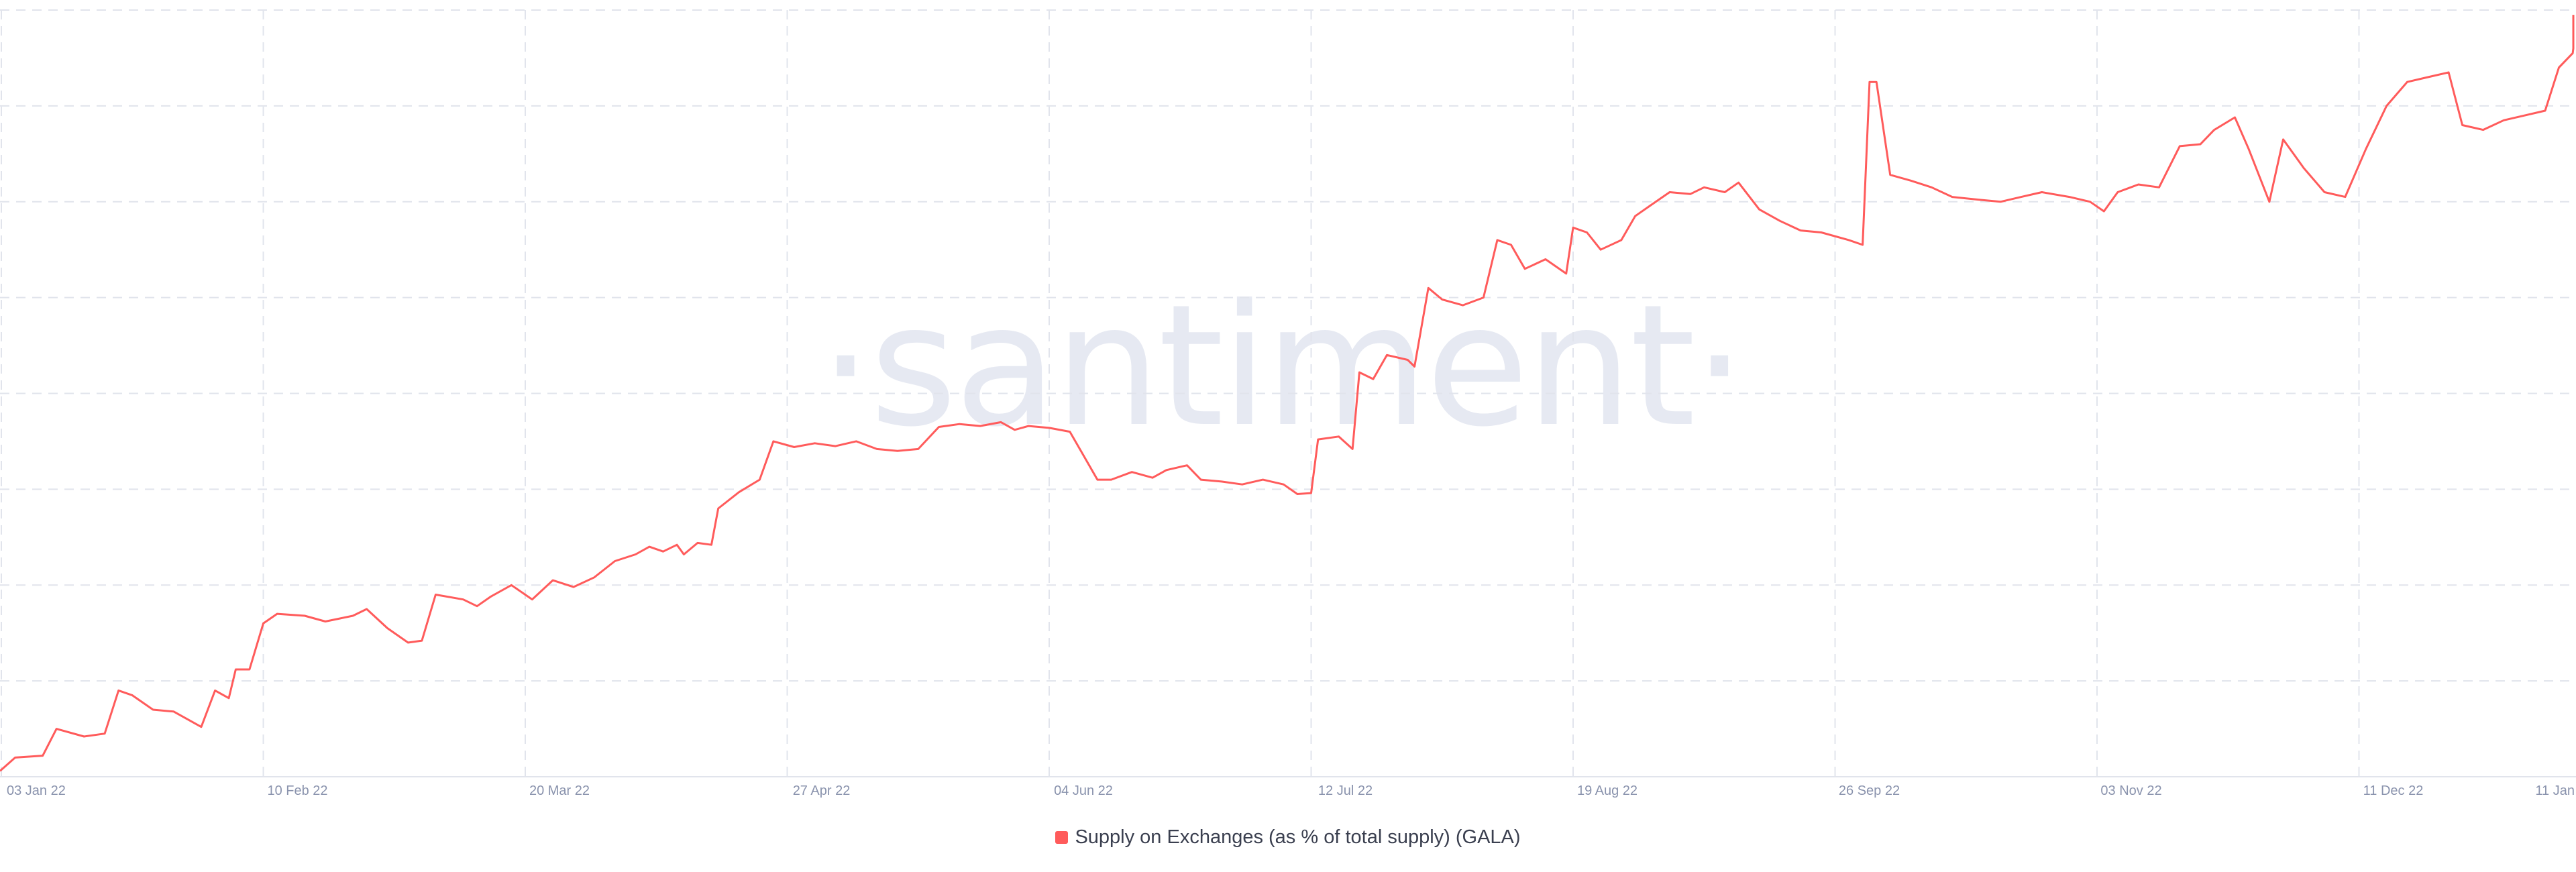 Image resolution: width=2576 pixels, height=872 pixels. Describe the element at coordinates (1062, 837) in the screenshot. I see `legend-swatch` at that location.